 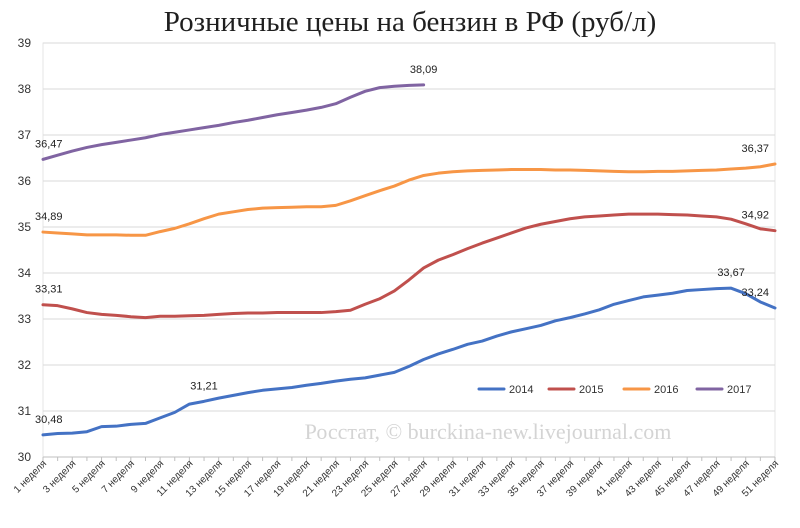 What do you see at coordinates (410, 22) in the screenshot?
I see `chart-title: Розничные цены на бензин в РФ (руб/л)` at bounding box center [410, 22].